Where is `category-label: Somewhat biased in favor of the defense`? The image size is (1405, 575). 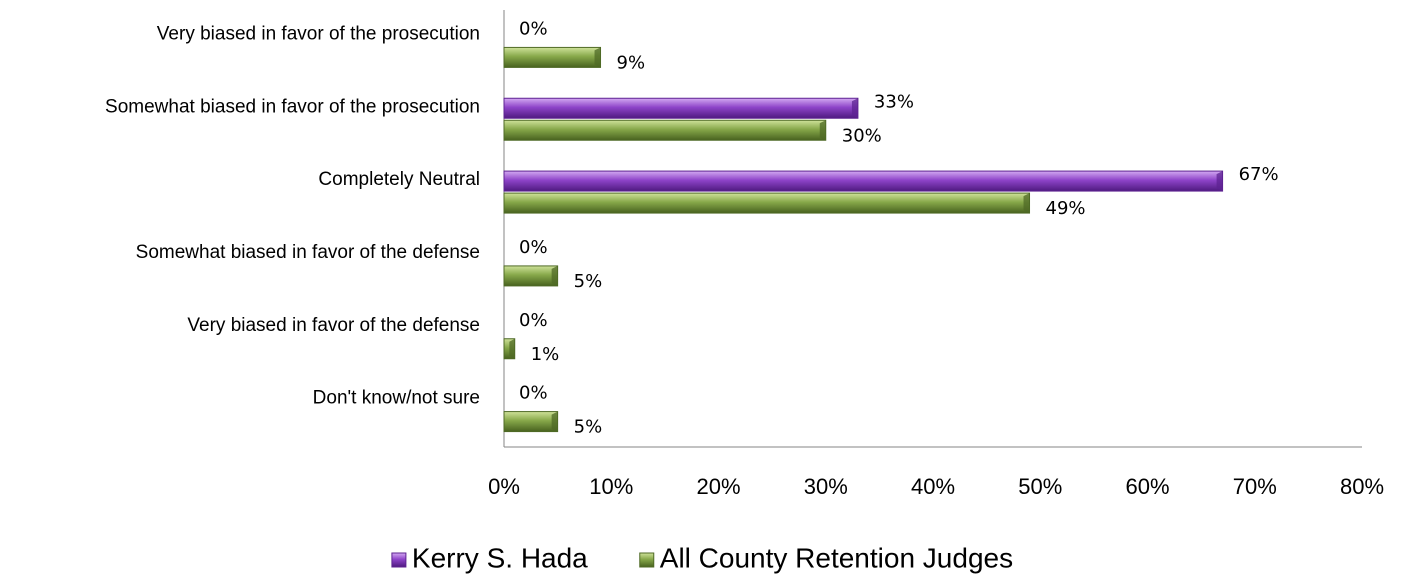
category-label: Somewhat biased in favor of the defense is located at coordinates (308, 252).